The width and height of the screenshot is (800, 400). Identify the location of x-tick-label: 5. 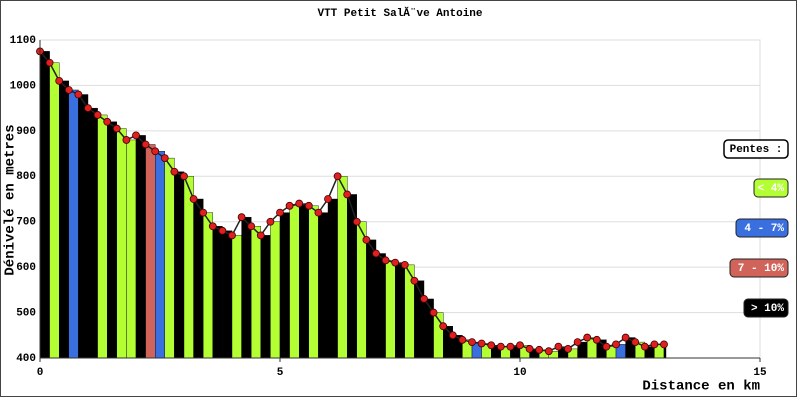
(280, 373).